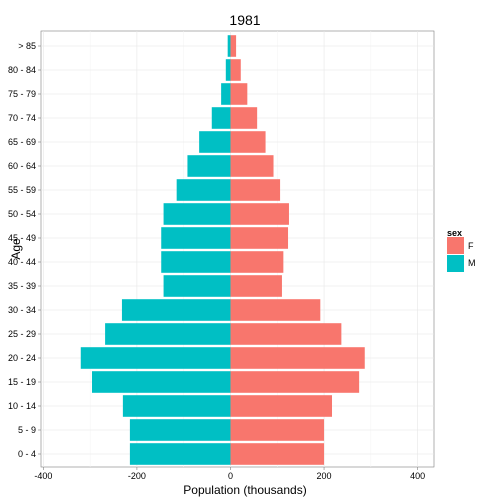 The image size is (504, 504). I want to click on x-tick-label: -200, so click(137, 476).